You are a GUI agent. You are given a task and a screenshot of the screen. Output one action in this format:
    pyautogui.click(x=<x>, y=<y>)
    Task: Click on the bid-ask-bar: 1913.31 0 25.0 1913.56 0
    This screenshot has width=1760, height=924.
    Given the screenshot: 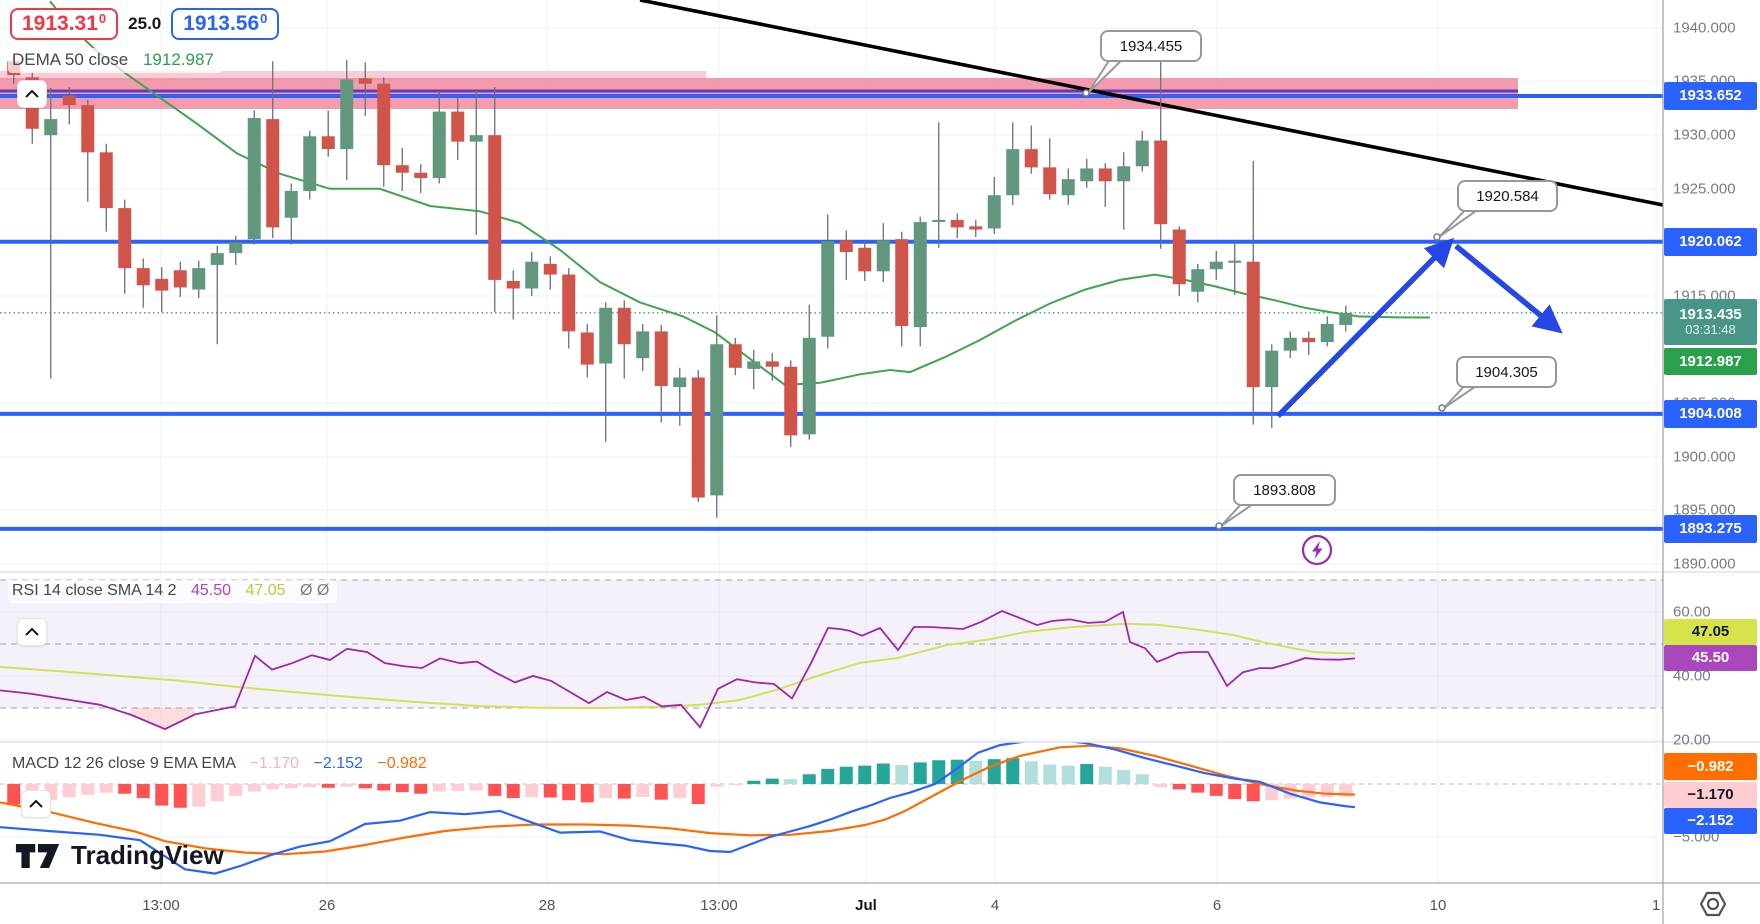 What is the action you would take?
    pyautogui.click(x=145, y=24)
    